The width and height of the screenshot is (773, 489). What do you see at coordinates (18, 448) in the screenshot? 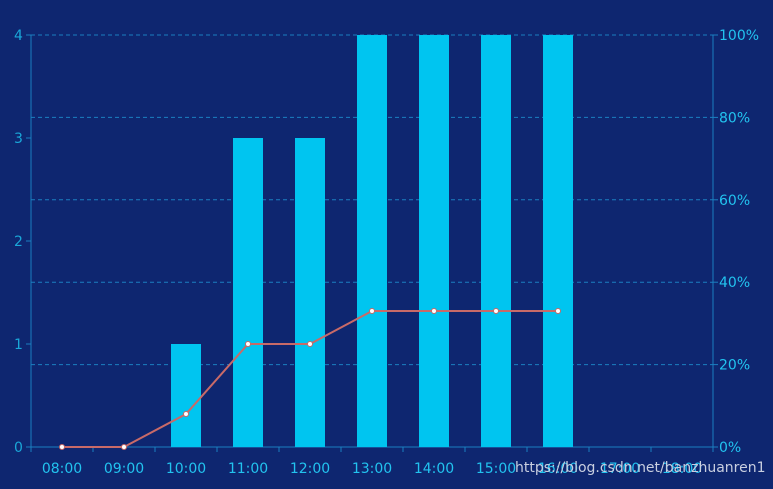
I see `left-axis-tick-label: 0` at bounding box center [18, 448].